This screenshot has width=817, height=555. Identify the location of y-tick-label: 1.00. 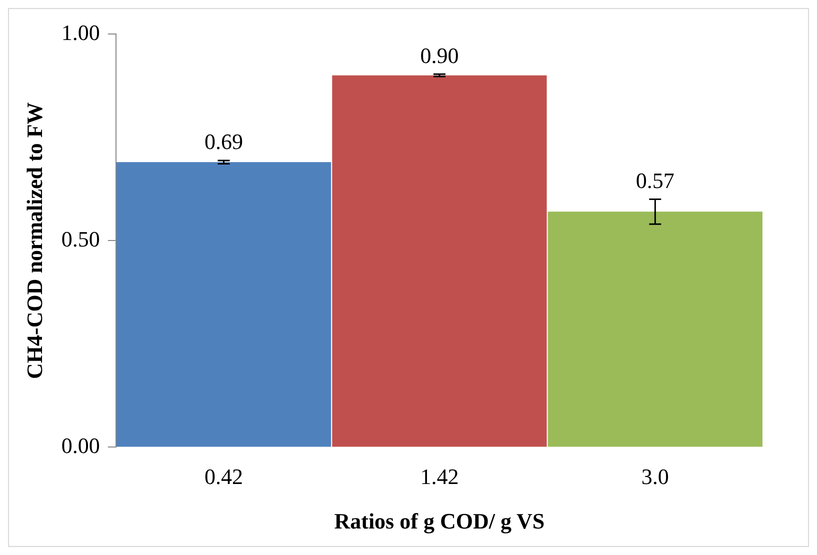
(80, 32).